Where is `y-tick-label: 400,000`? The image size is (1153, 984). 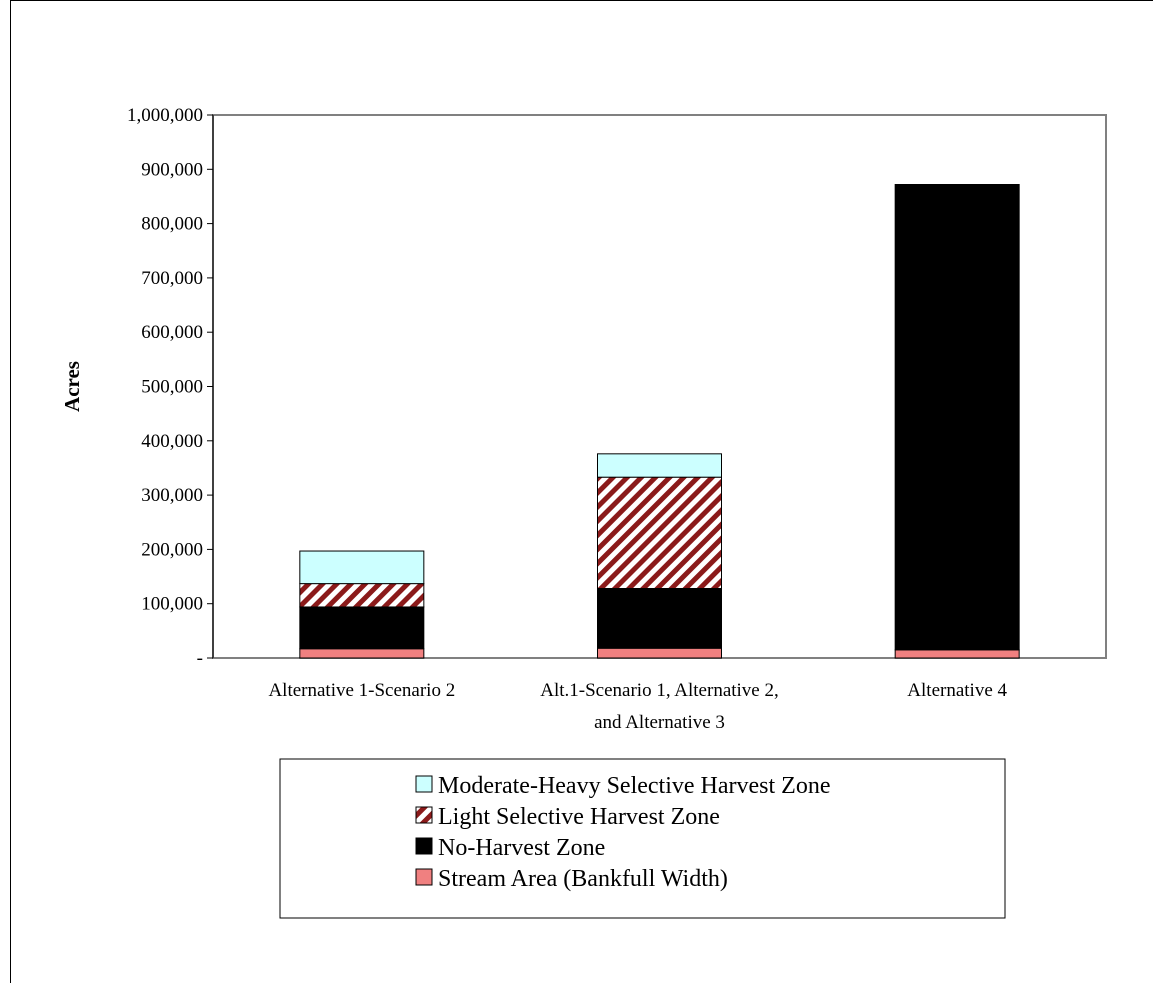
y-tick-label: 400,000 is located at coordinates (172, 441).